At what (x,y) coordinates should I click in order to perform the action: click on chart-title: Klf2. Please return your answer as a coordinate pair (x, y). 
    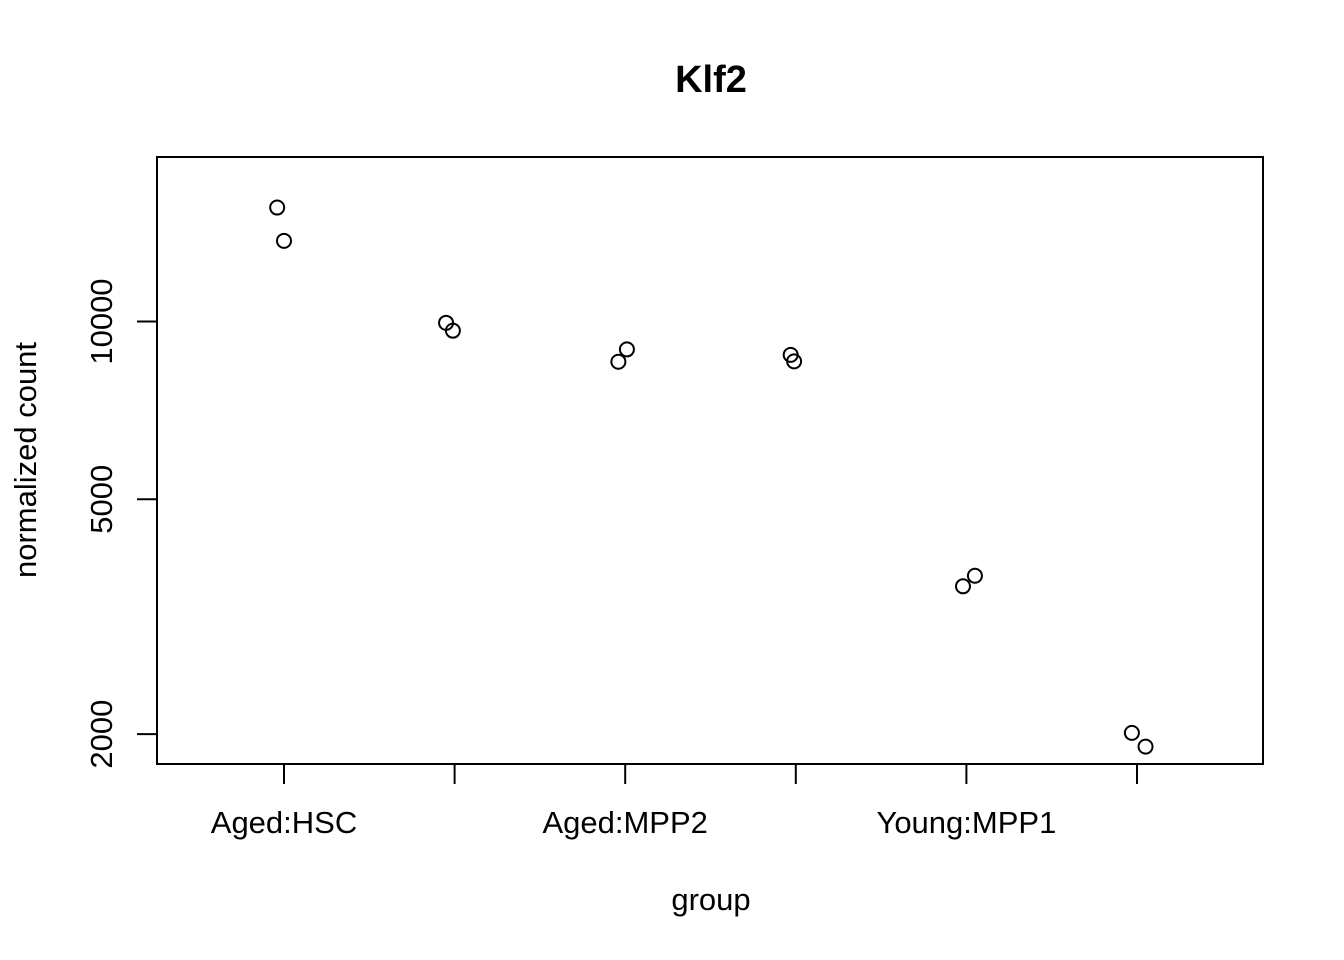
    Looking at the image, I should click on (711, 80).